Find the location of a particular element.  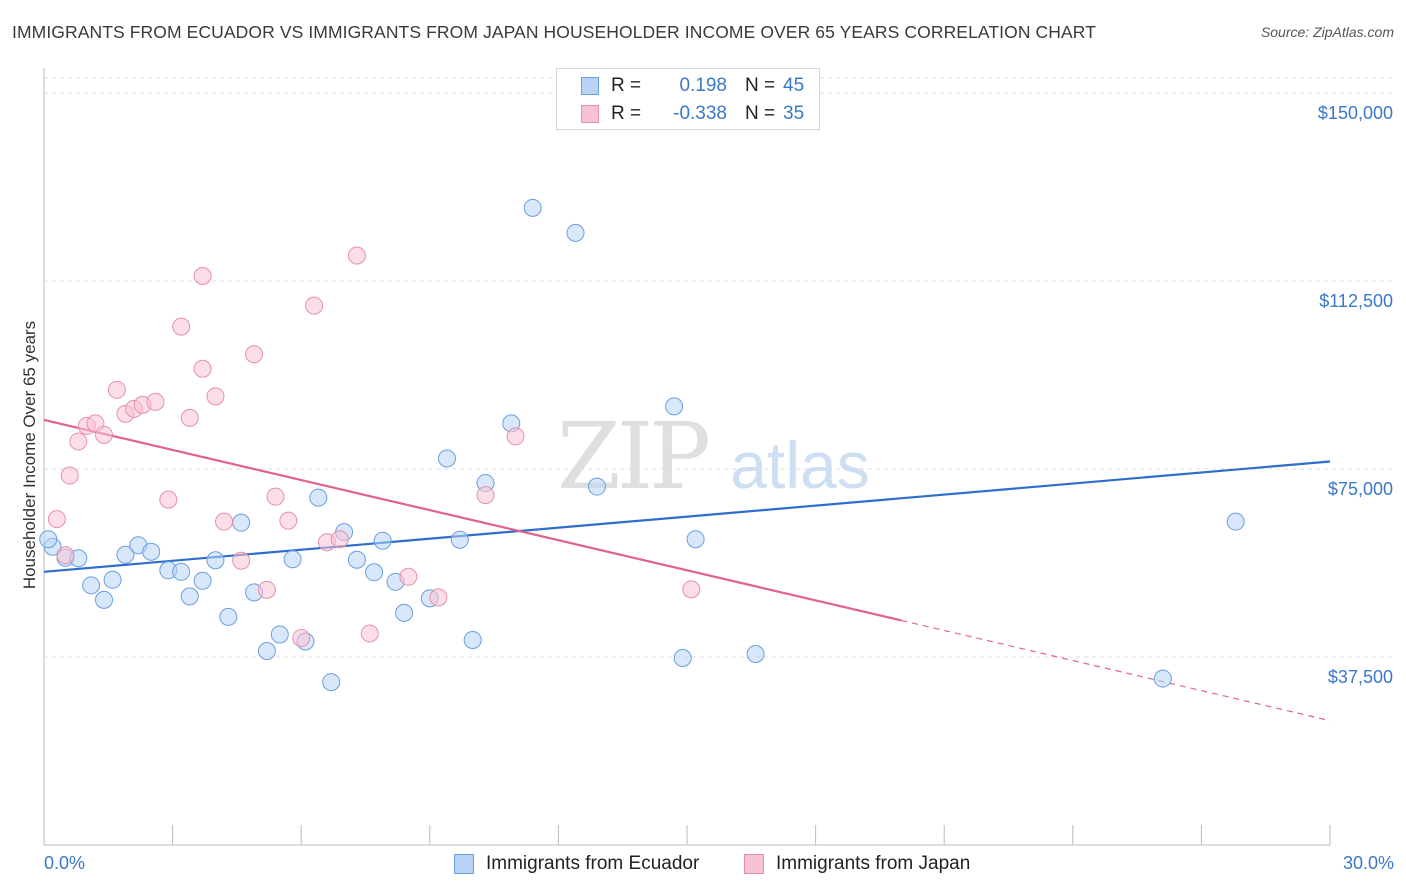

bottom-legend-japan: Immigrants from Japan is located at coordinates (857, 864).